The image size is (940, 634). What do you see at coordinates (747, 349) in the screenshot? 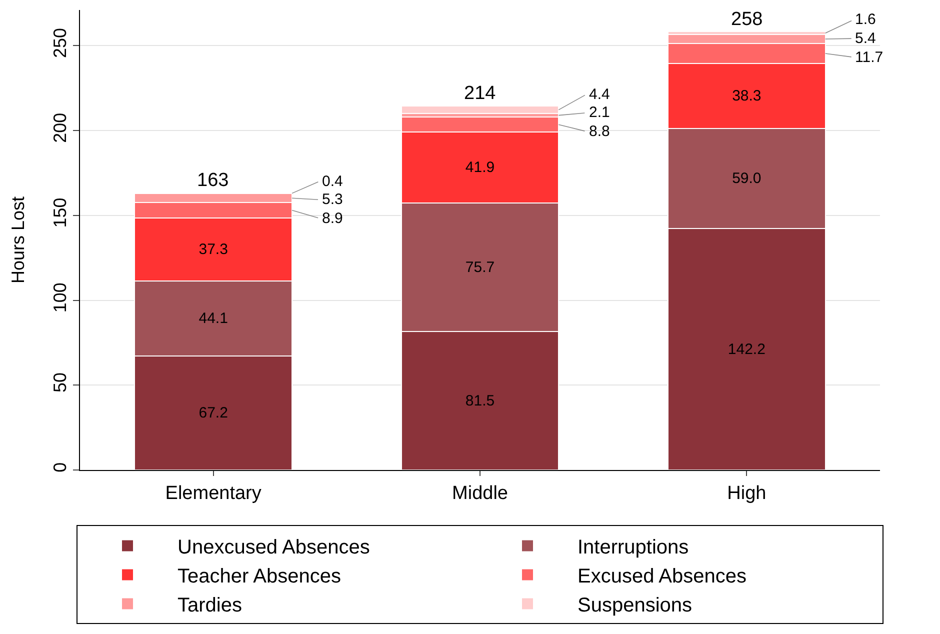
I see `data-label: 142.2` at bounding box center [747, 349].